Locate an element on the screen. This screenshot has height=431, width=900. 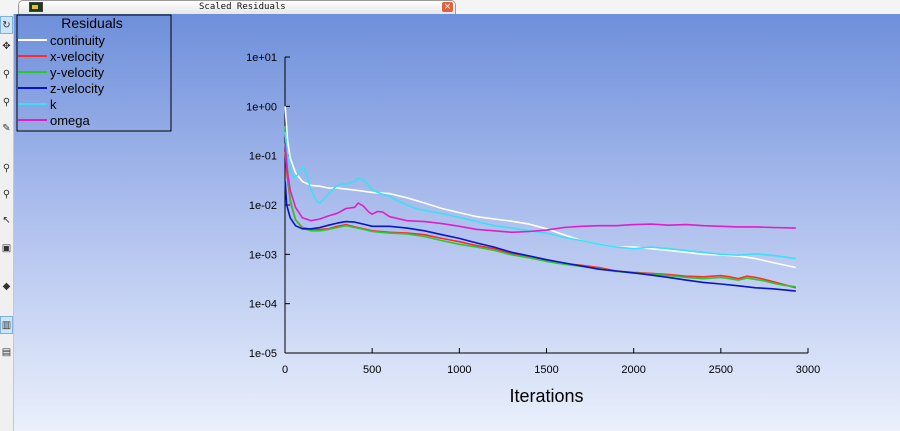
zoom-out-icon: ⚲ is located at coordinates (6, 102).